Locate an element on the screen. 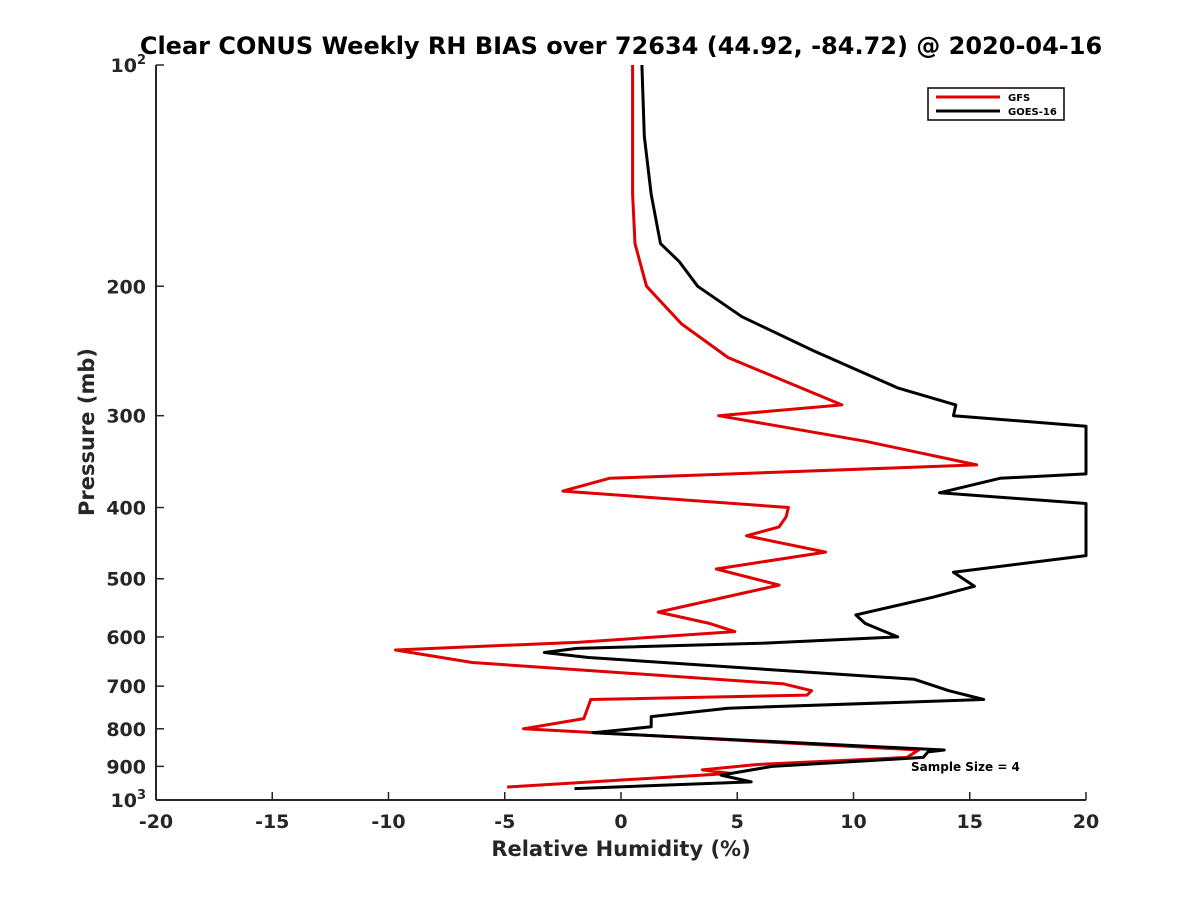 Image resolution: width=1200 pixels, height=900 pixels. x-axis-ticks: -20 -15 -10 -5 0 5 10 15 20 is located at coordinates (619, 812).